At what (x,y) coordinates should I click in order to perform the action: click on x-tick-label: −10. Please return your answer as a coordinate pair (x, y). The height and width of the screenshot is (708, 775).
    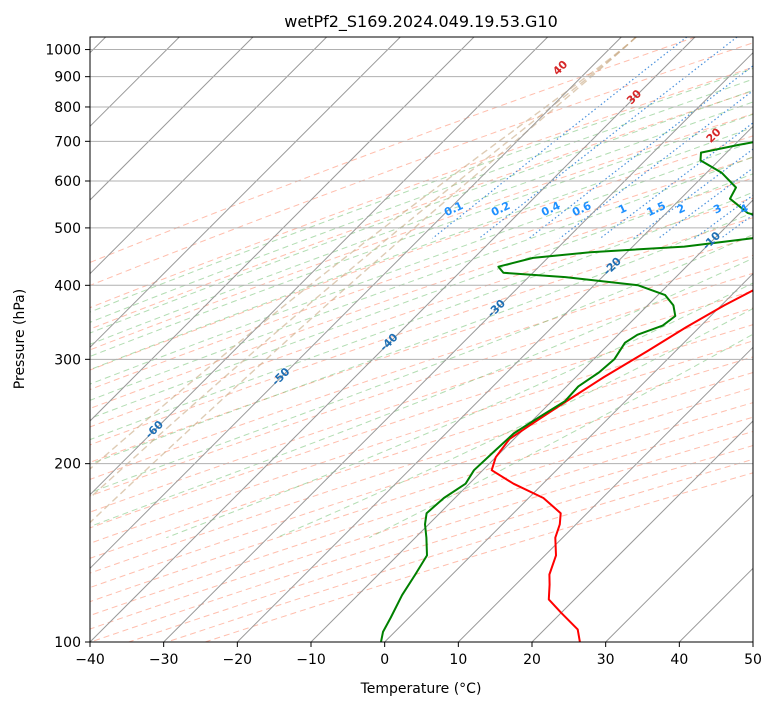
    Looking at the image, I should click on (311, 660).